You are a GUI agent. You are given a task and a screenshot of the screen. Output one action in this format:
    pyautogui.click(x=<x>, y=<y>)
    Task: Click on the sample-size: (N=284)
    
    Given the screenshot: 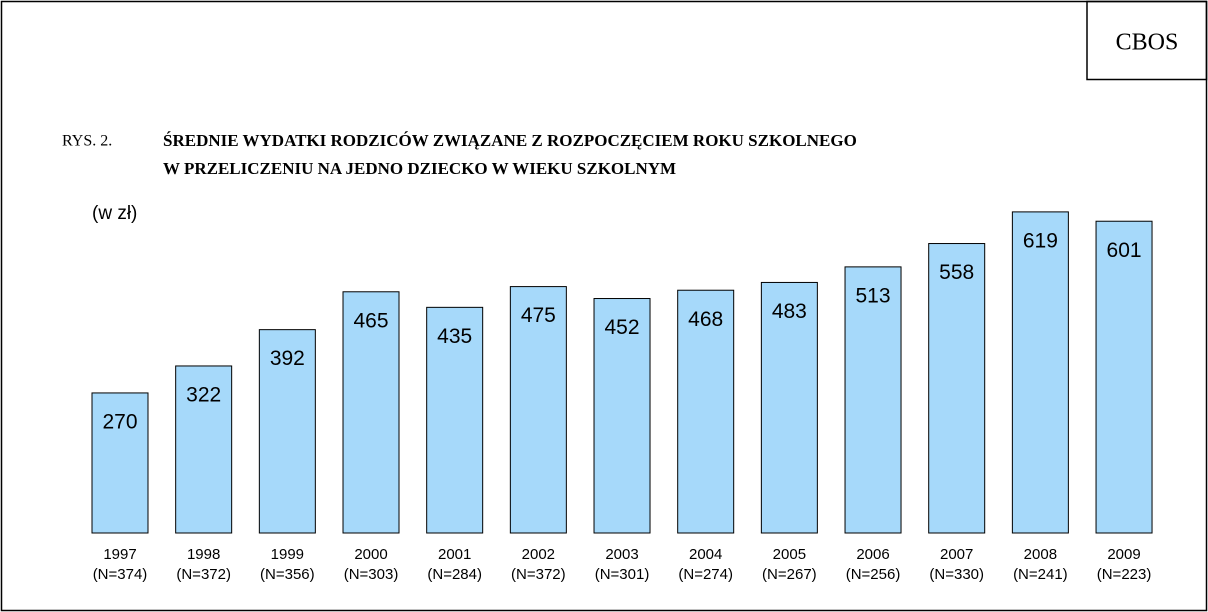 What is the action you would take?
    pyautogui.click(x=454, y=574)
    